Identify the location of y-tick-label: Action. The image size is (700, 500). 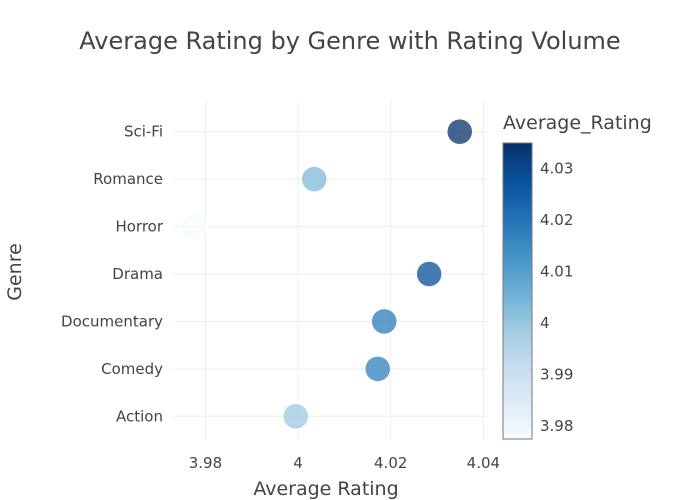
(139, 416).